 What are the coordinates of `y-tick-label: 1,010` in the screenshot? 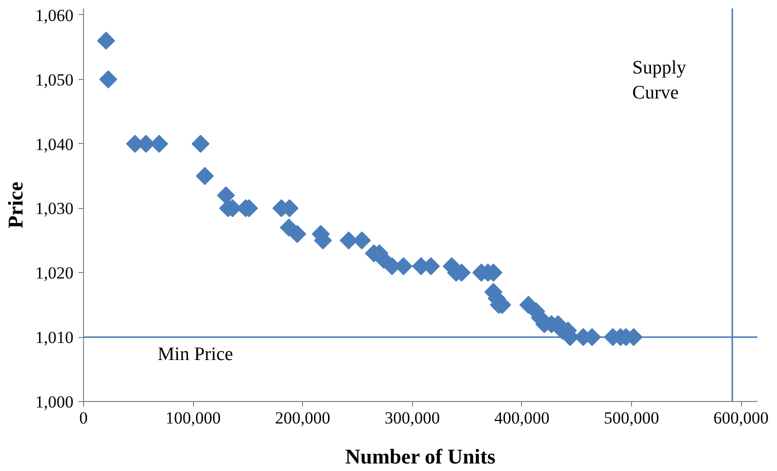 It's located at (54, 338).